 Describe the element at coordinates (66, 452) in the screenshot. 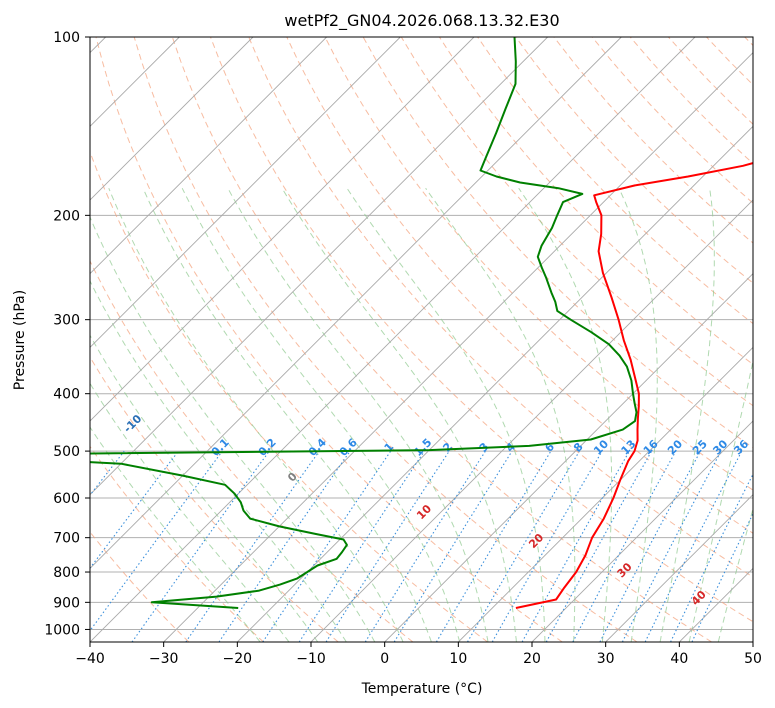

I see `y-tick-label: 500` at that location.